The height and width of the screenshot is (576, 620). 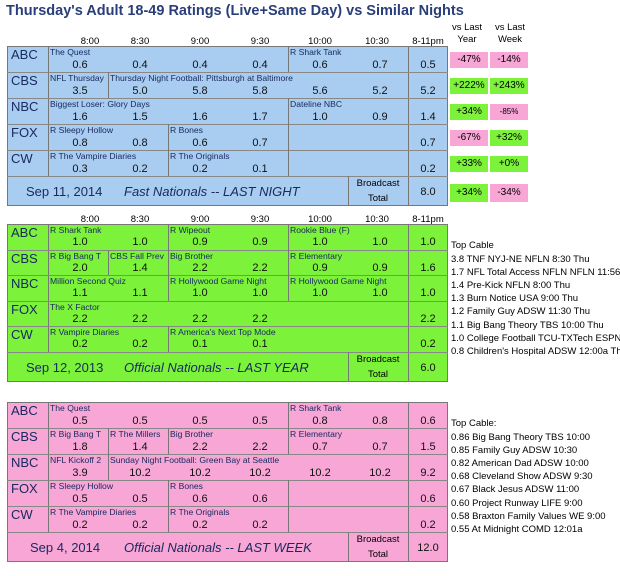 What do you see at coordinates (515, 298) in the screenshot?
I see `top-cable-item: 1.3 Burn Notice USA 9:00 Thu` at bounding box center [515, 298].